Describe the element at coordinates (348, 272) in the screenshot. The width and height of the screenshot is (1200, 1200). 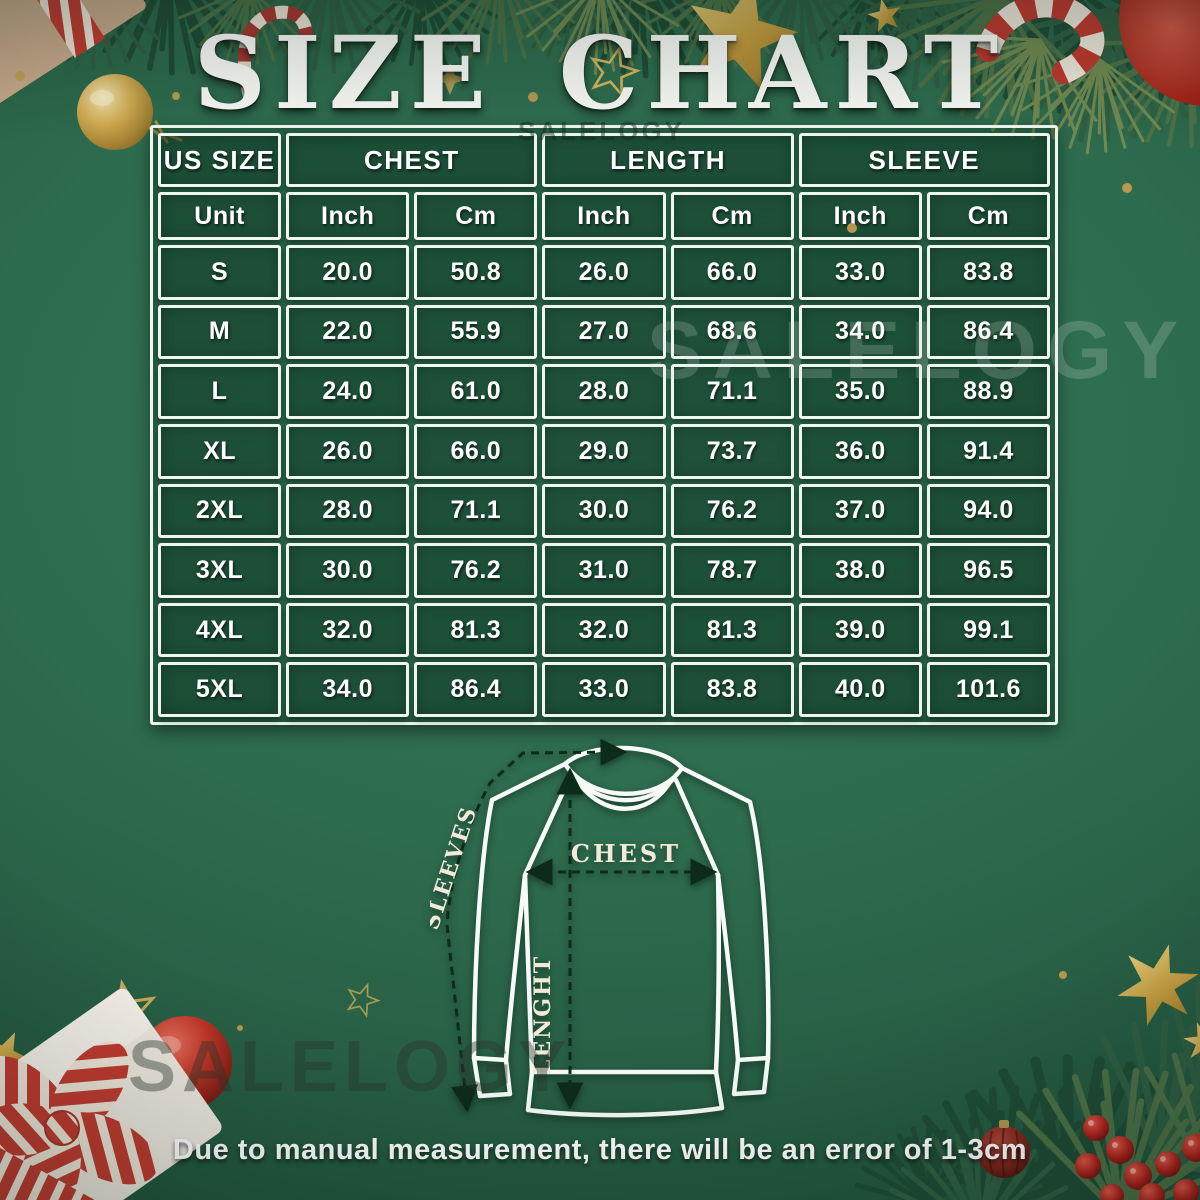
I see `table-cell: 20.0` at that location.